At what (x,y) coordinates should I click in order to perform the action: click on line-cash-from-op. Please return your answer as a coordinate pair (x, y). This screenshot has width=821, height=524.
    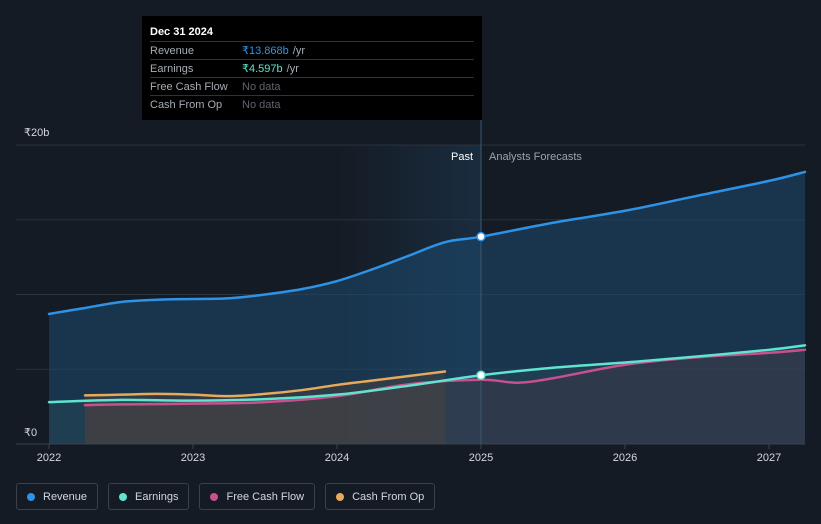
    Looking at the image, I should click on (265, 384).